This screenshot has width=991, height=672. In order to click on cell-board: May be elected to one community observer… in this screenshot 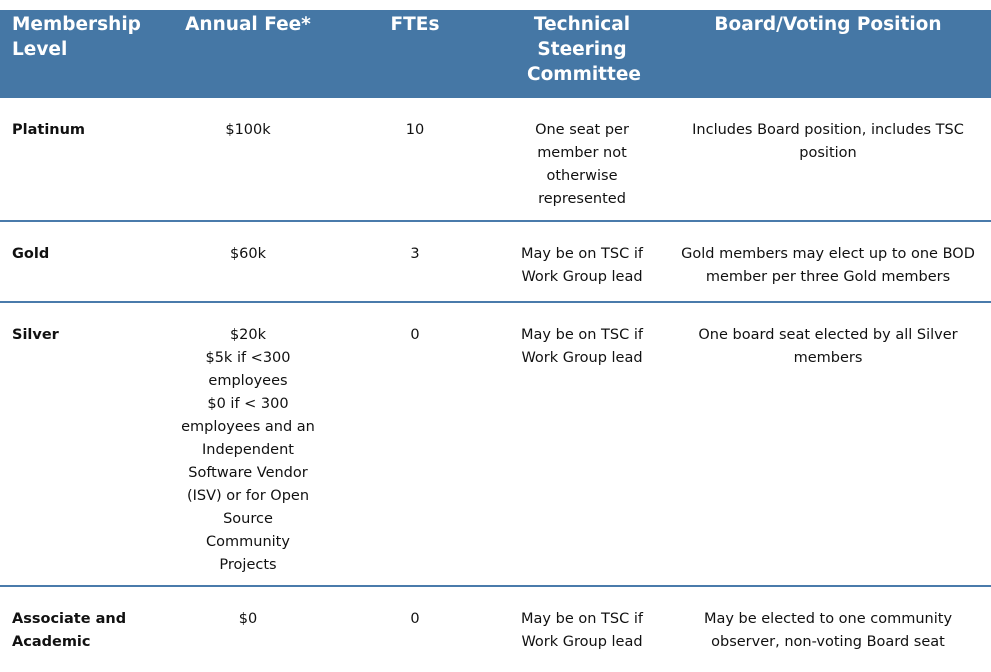, I will do `click(828, 640)`.